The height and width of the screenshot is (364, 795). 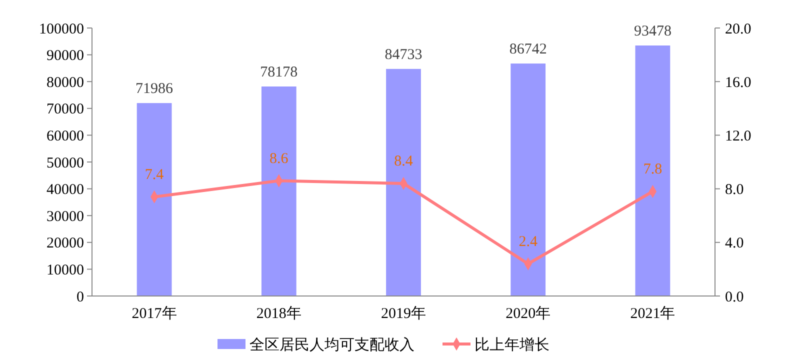 What do you see at coordinates (528, 313) in the screenshot?
I see `x-tick-label: 2020年` at bounding box center [528, 313].